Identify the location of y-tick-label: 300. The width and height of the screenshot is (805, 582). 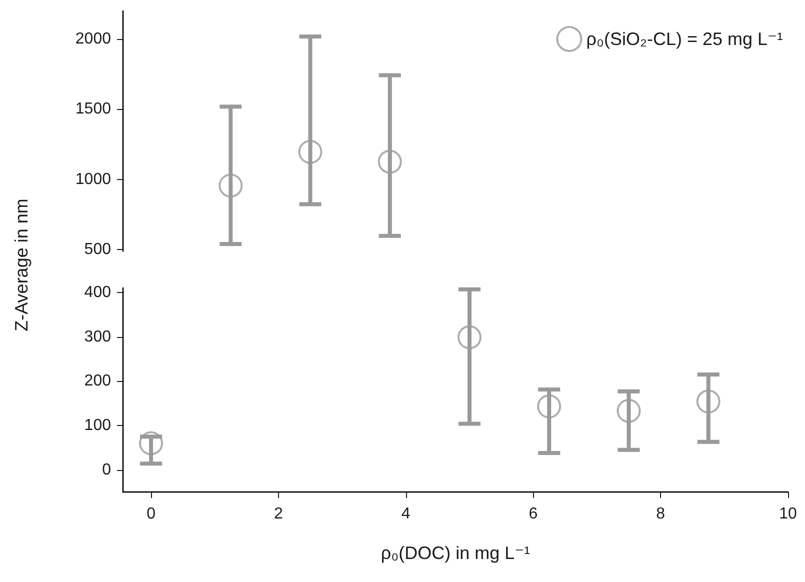
(98, 337).